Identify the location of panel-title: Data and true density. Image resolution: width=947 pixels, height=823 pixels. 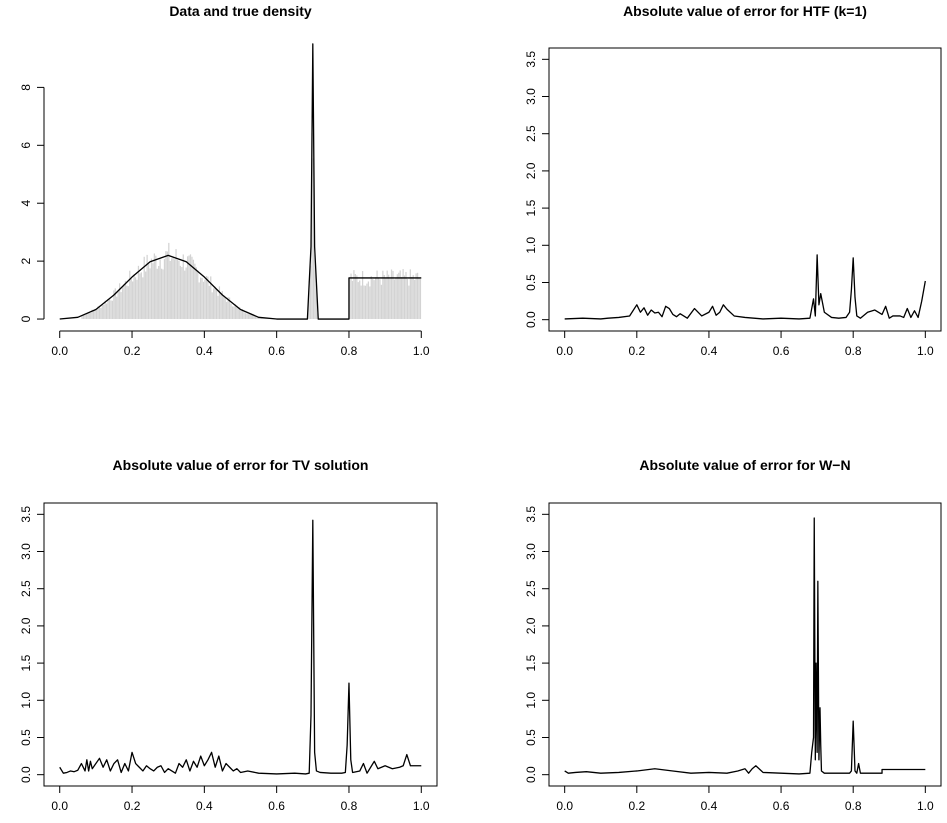
(240, 11).